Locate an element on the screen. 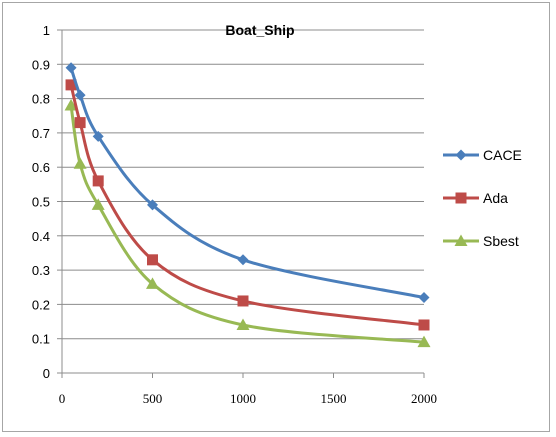  legend-item-ada: Ada is located at coordinates (475, 198).